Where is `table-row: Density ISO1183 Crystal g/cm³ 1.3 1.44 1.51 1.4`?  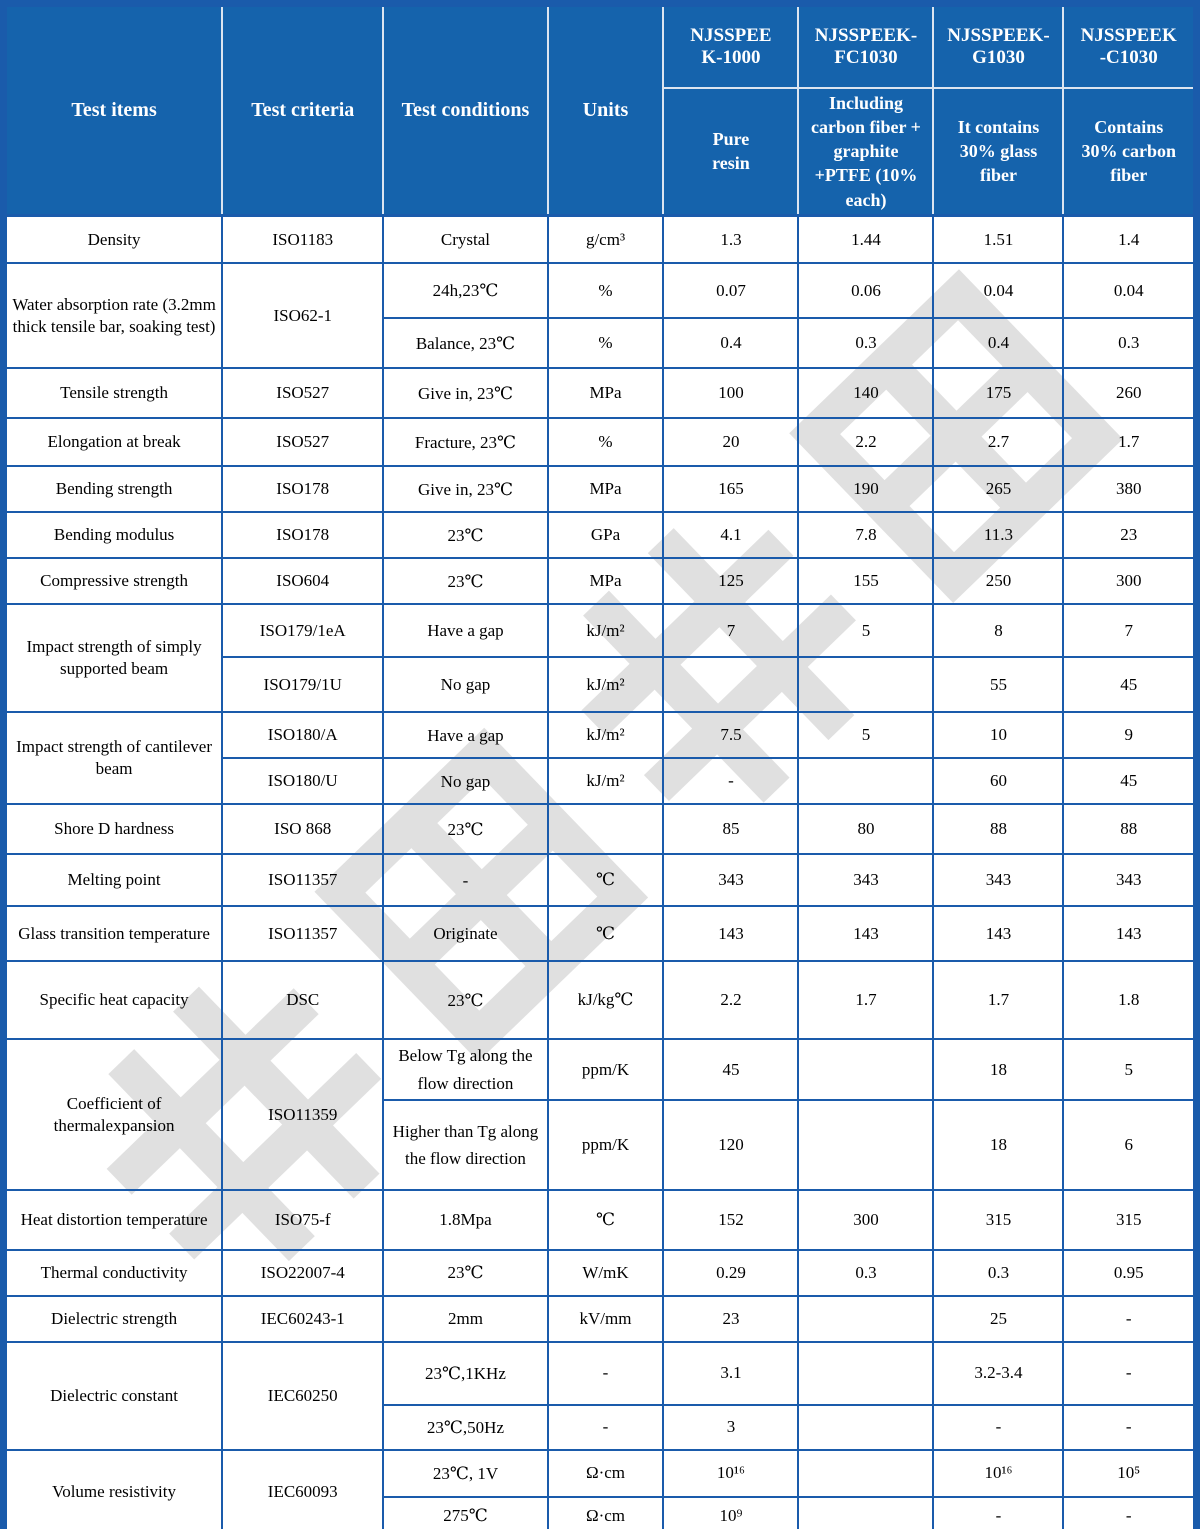 table-row: Density ISO1183 Crystal g/cm³ 1.3 1.44 1.51 1.4 is located at coordinates (600, 239).